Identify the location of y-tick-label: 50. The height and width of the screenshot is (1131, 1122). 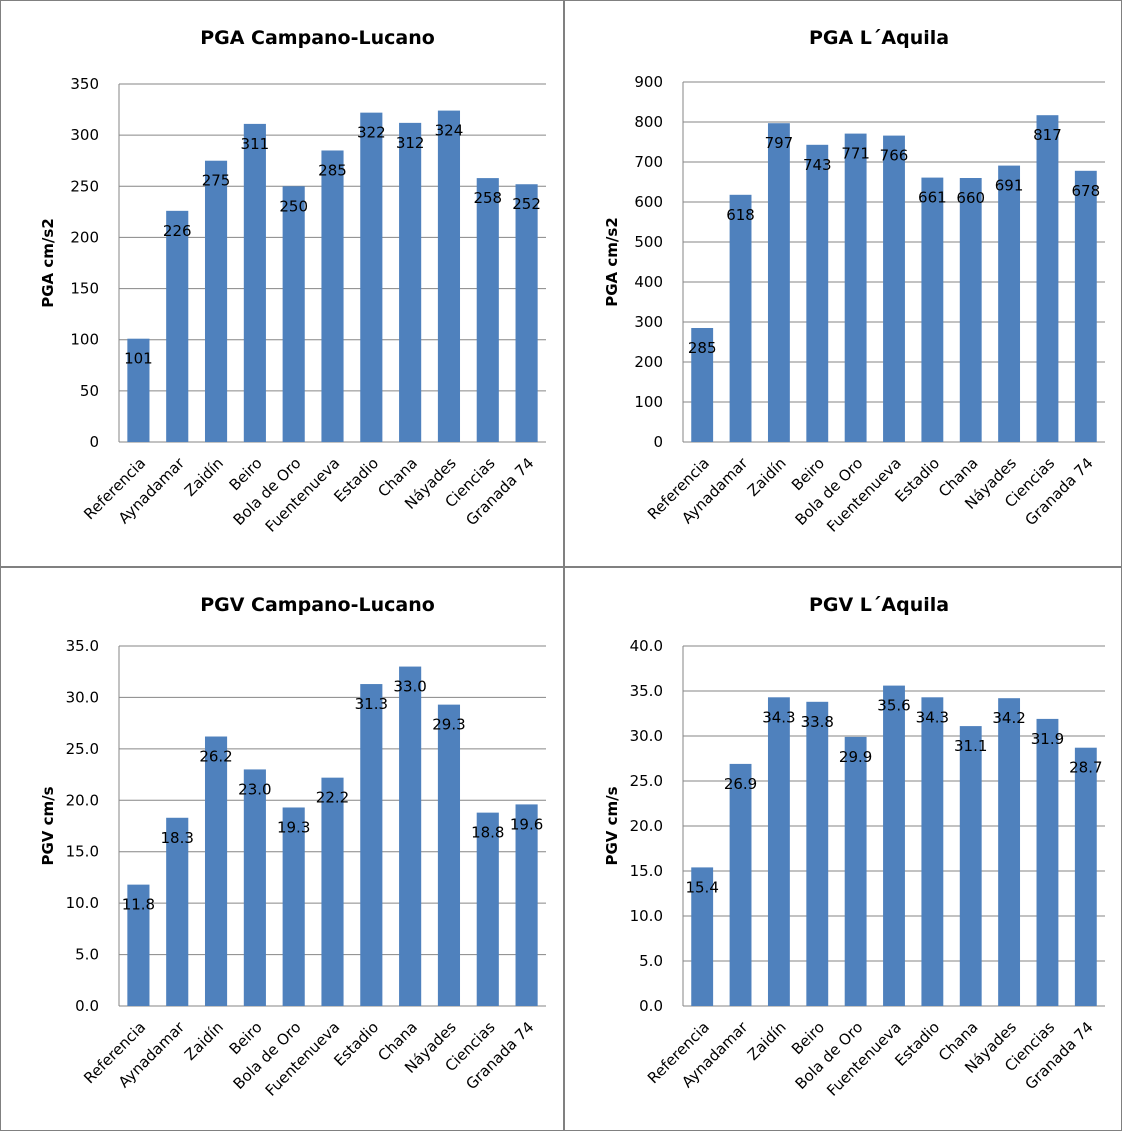
(89, 391).